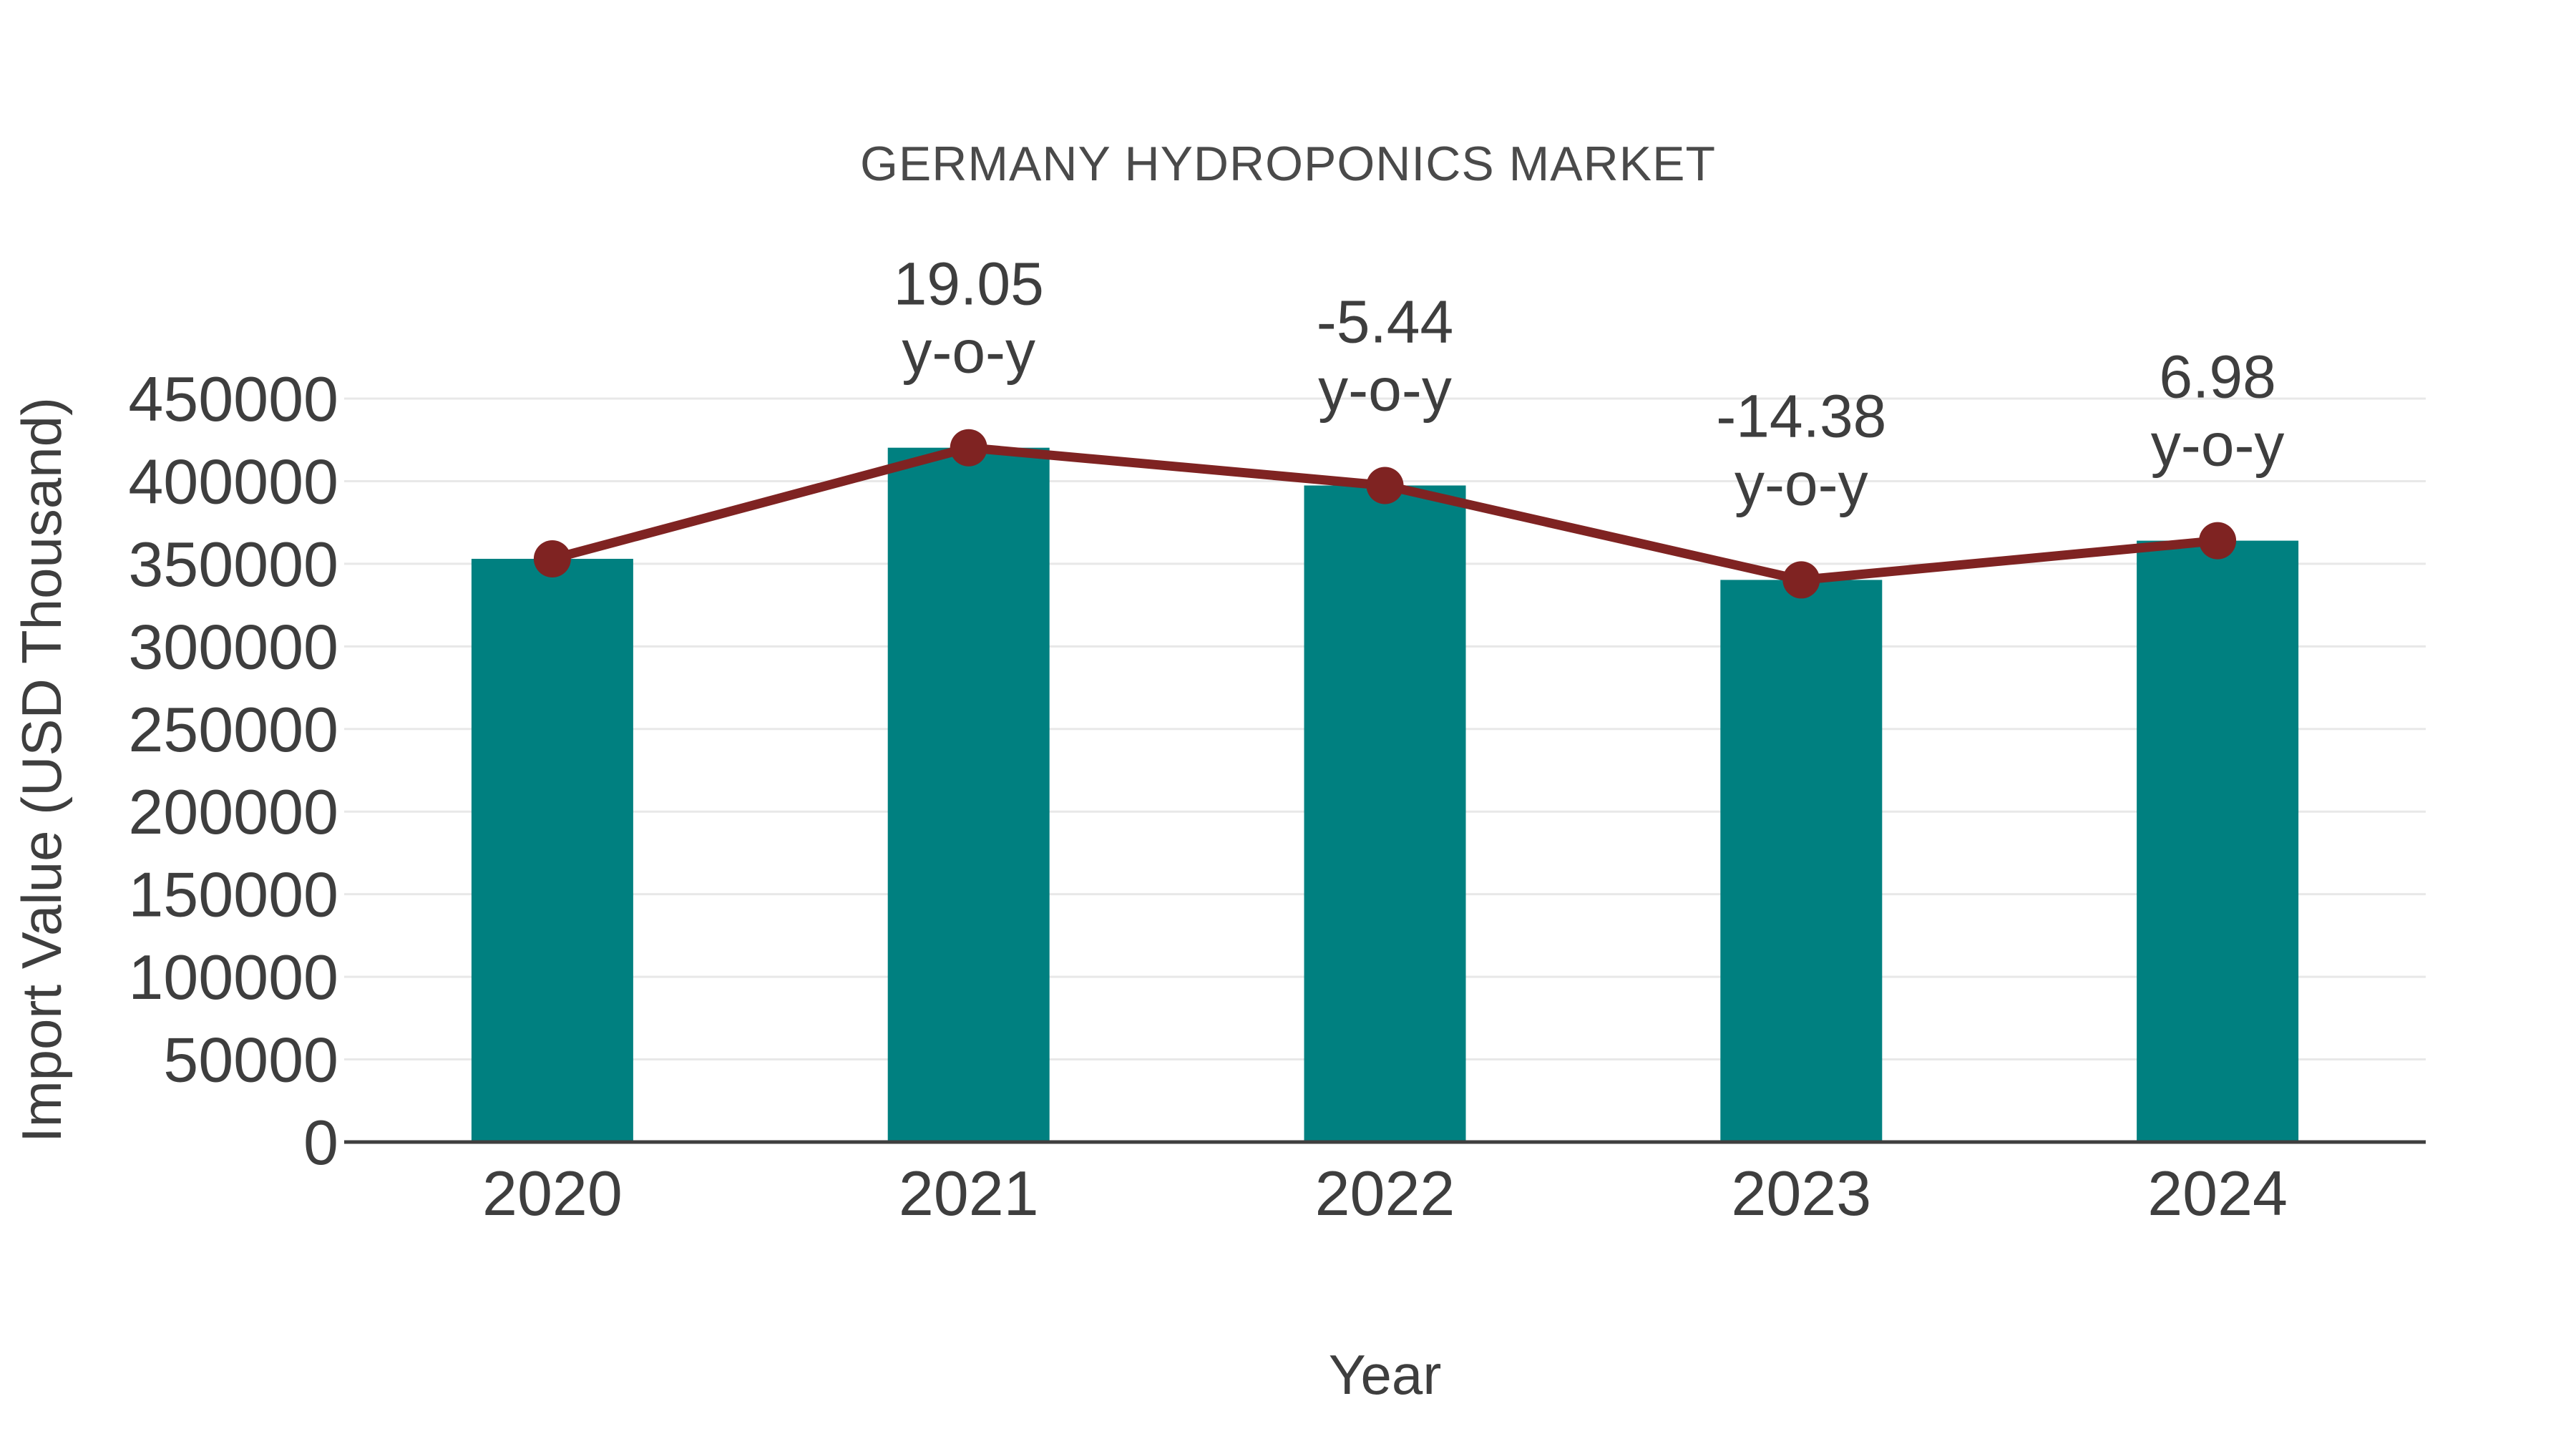 The height and width of the screenshot is (1449, 2576). I want to click on bar-2022, so click(1385, 813).